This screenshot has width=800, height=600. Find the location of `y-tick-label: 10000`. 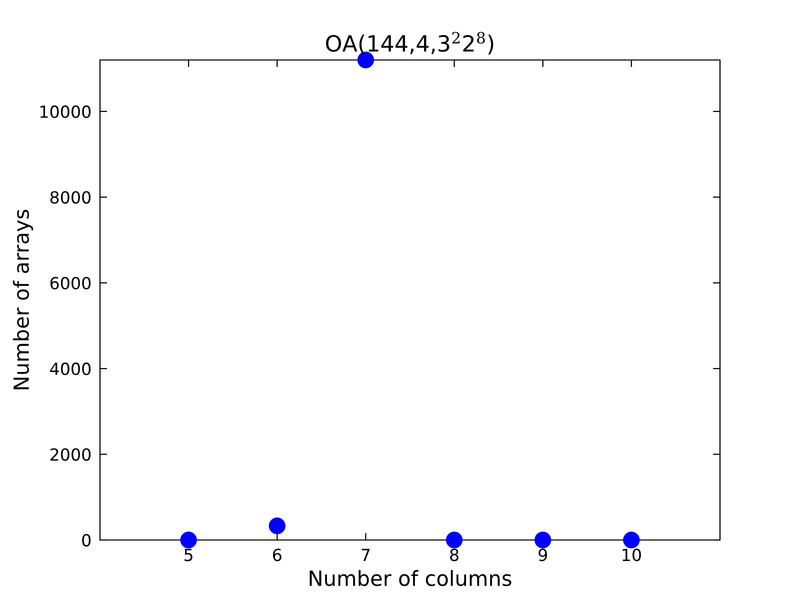

y-tick-label: 10000 is located at coordinates (65, 111).